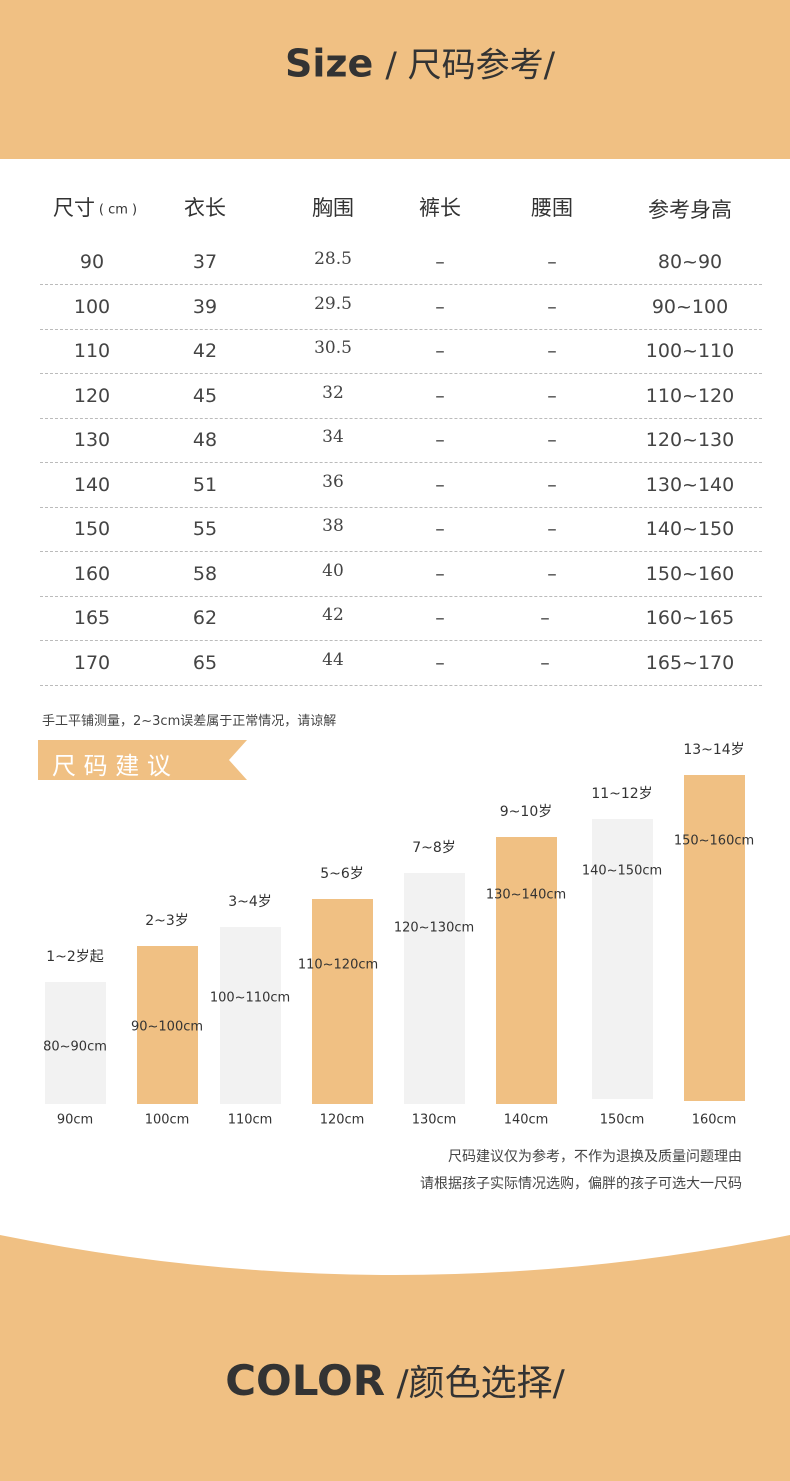  What do you see at coordinates (622, 871) in the screenshot?
I see `height-range: 140~150cm` at bounding box center [622, 871].